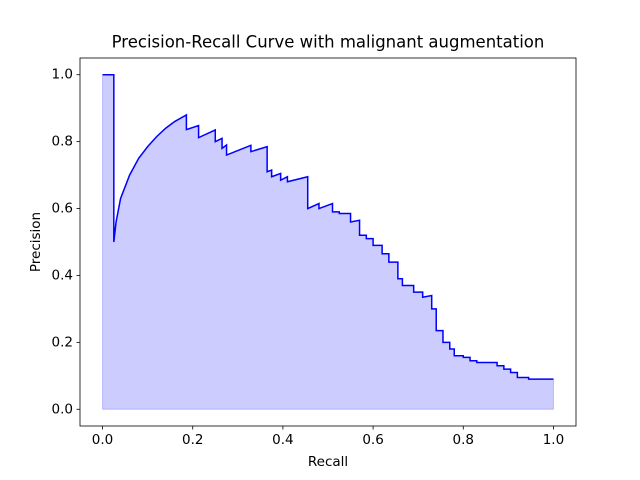 The width and height of the screenshot is (640, 480). I want to click on y-tick-label: 0.8, so click(62, 142).